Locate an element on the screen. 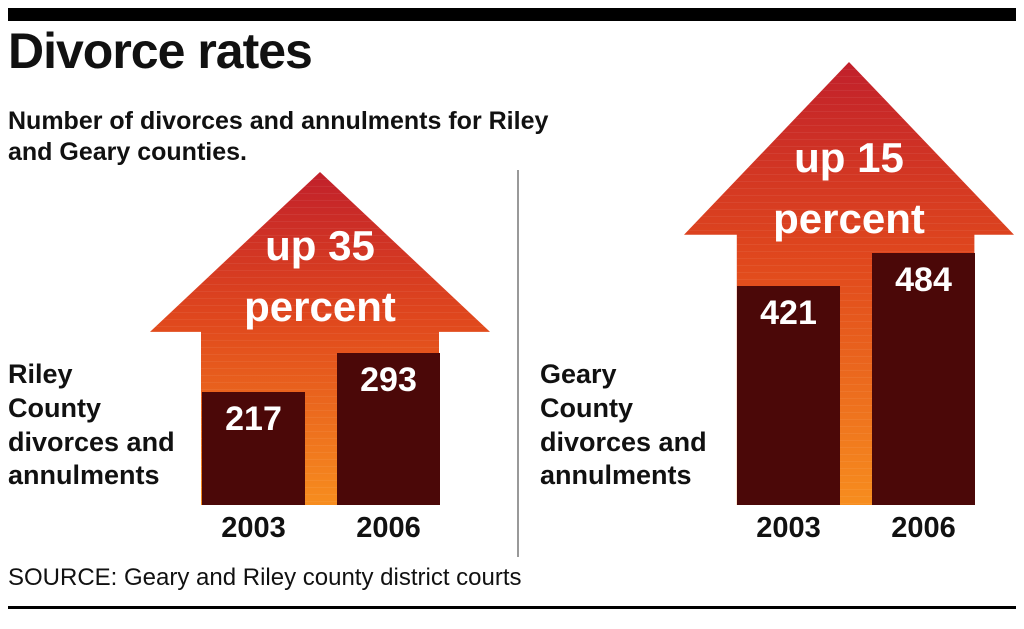  riley-county-label: Riley County divorces and annulments is located at coordinates (91, 425).